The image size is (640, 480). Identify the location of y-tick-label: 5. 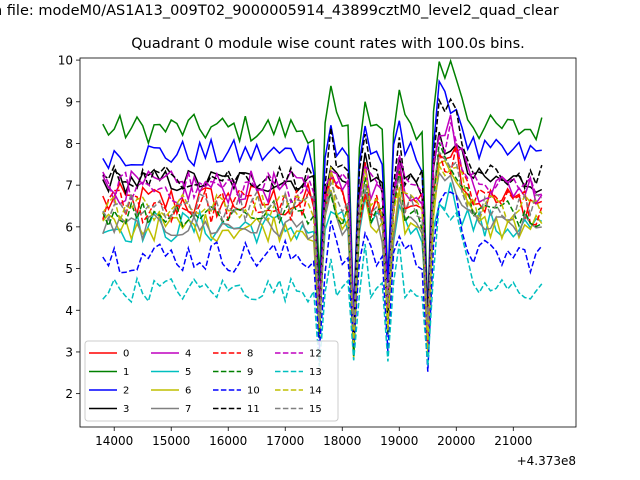
(69, 269).